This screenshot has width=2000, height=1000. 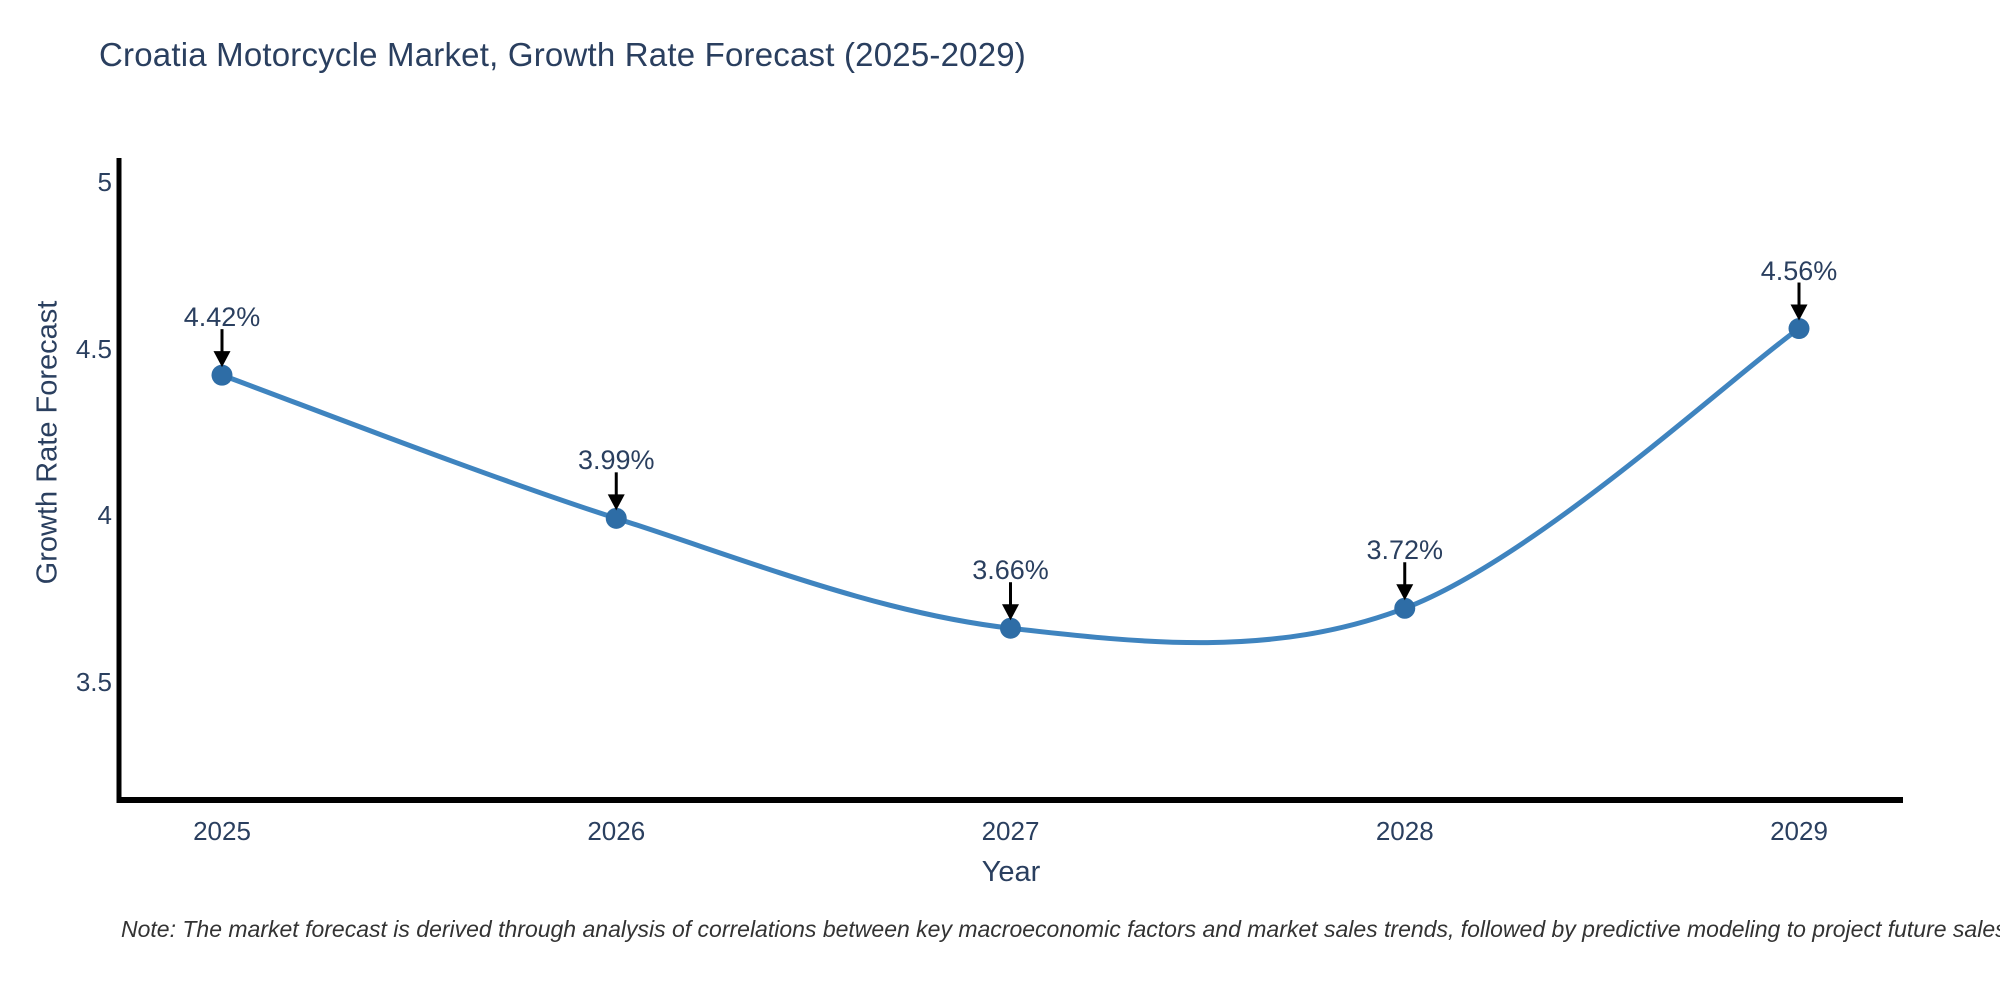 What do you see at coordinates (1799, 270) in the screenshot?
I see `data-point-value-label: 4.56%` at bounding box center [1799, 270].